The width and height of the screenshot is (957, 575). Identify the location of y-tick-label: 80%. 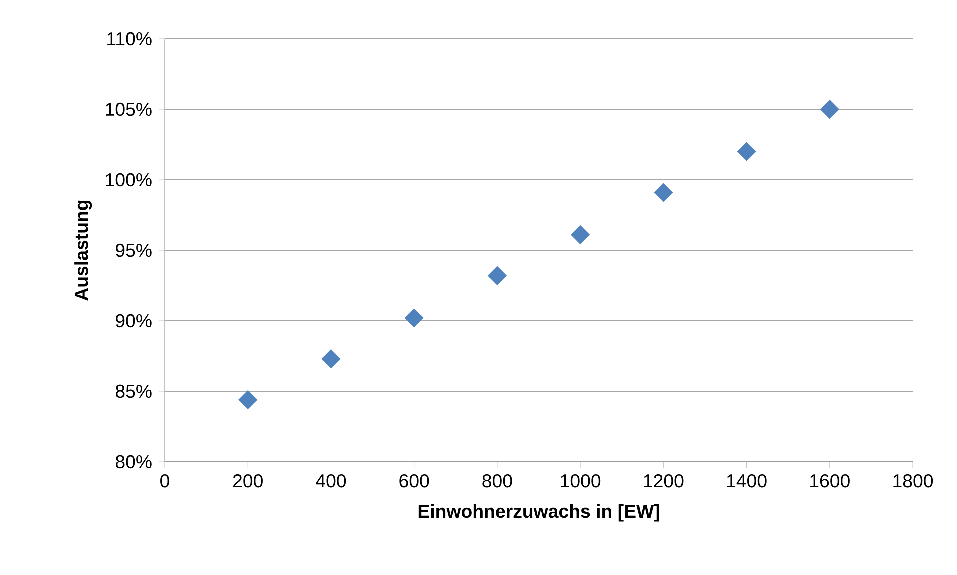
(134, 462).